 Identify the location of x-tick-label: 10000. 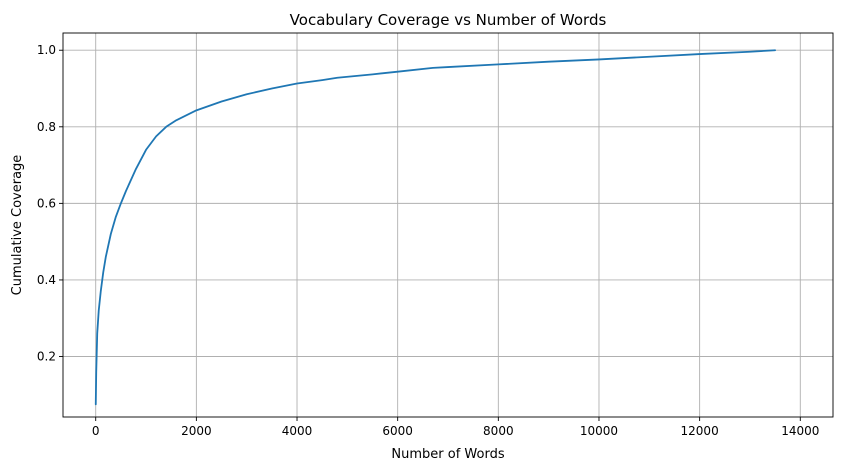
(599, 431).